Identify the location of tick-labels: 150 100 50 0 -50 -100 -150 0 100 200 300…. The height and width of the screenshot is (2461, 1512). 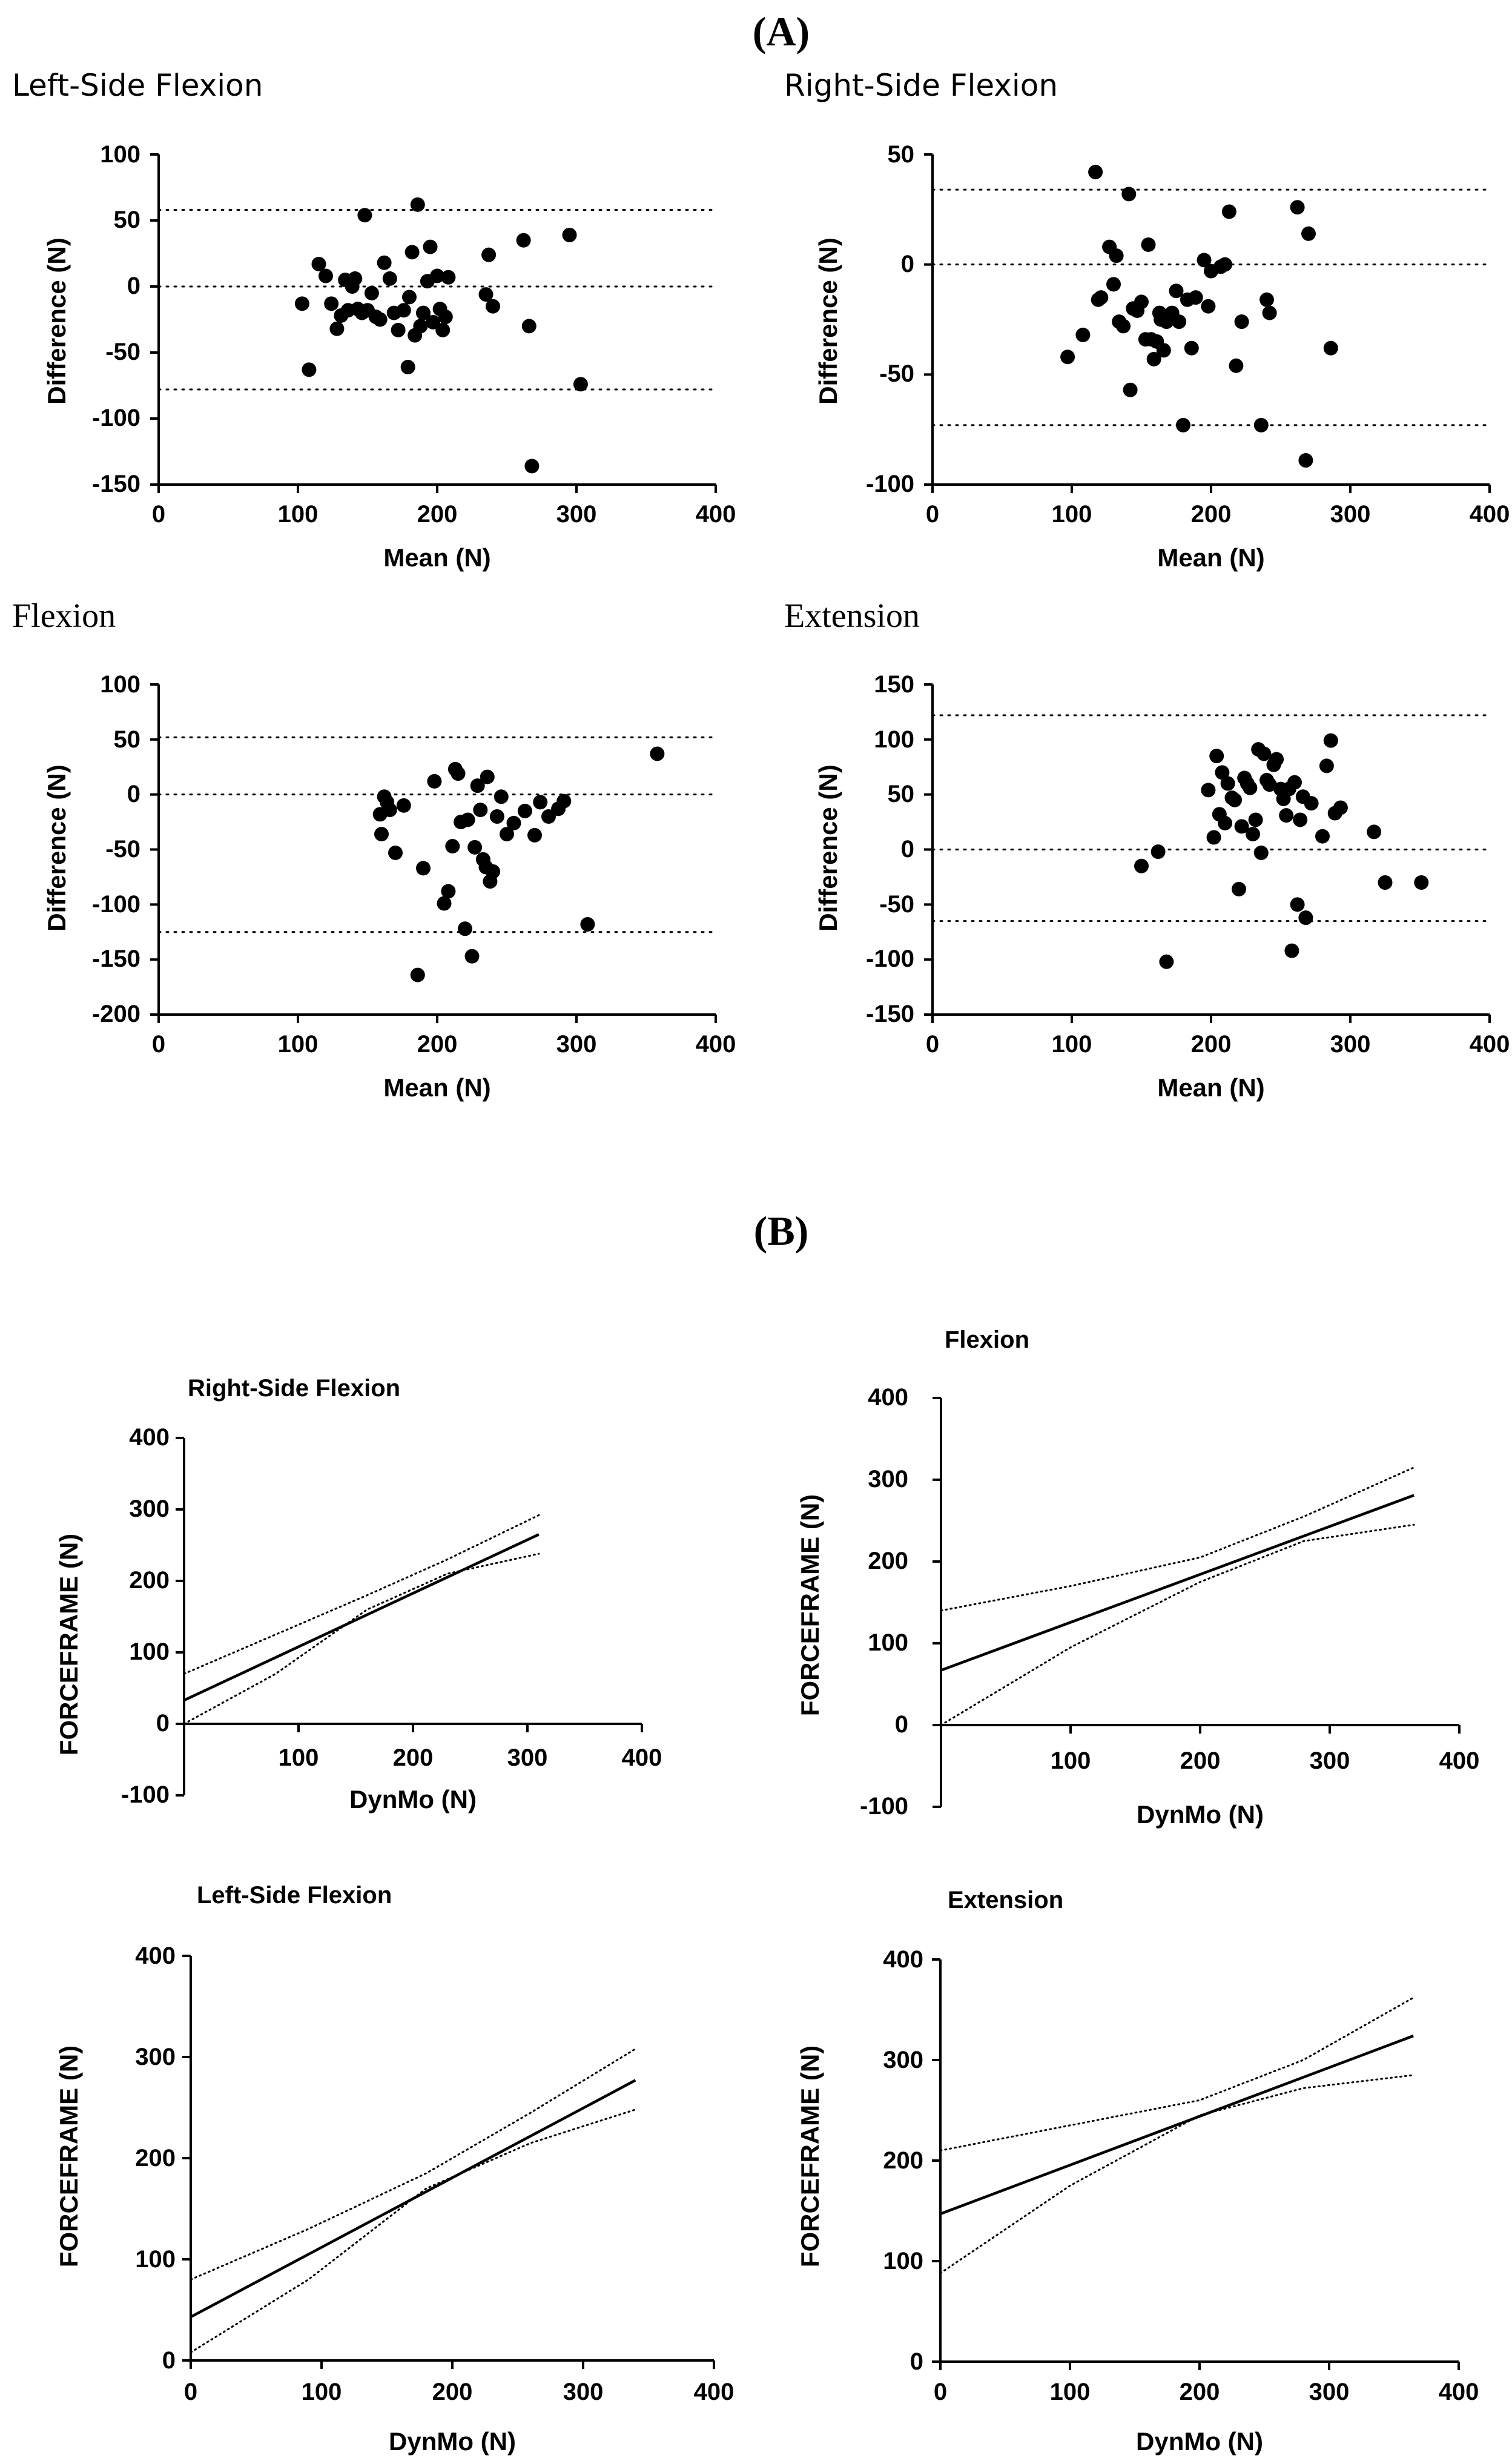
(1188, 864).